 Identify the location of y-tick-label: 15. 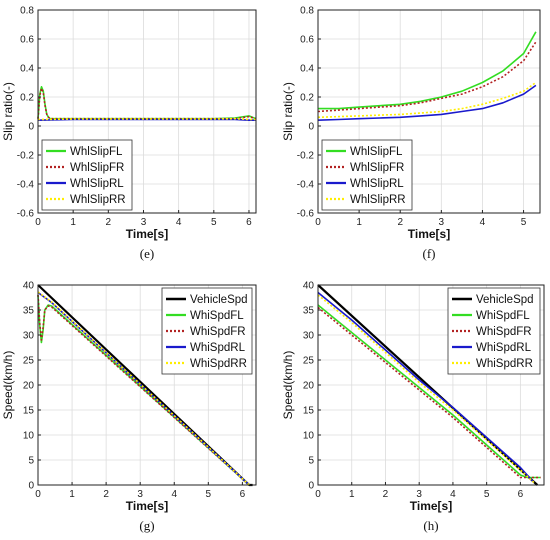
(29, 411).